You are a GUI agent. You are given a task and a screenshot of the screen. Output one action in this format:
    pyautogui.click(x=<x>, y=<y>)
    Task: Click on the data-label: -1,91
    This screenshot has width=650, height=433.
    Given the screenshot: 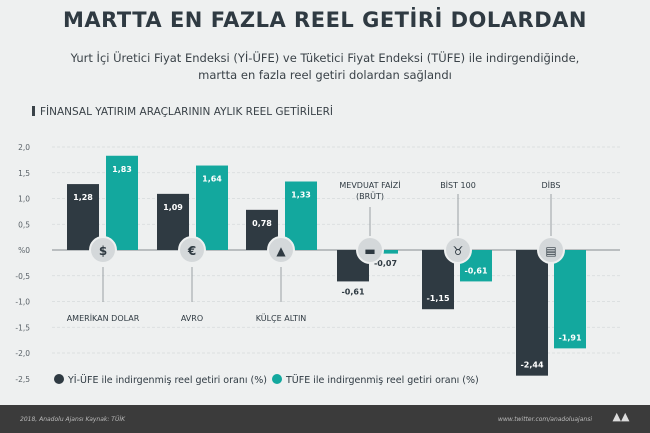 What is the action you would take?
    pyautogui.click(x=569, y=337)
    